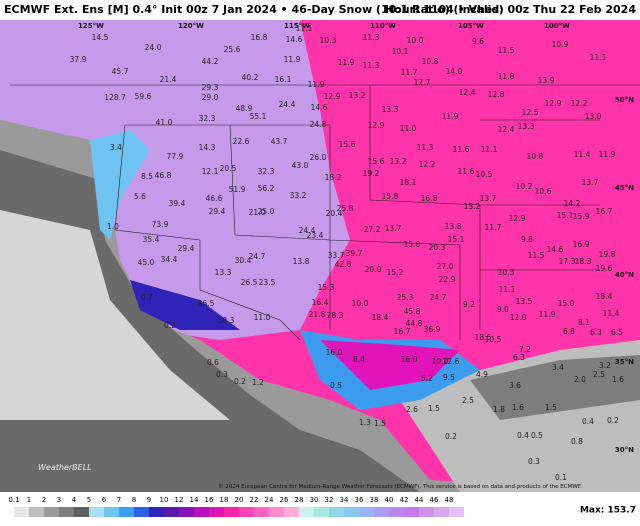 This screenshot has height=526, width=640. Describe the element at coordinates (543, 191) in the screenshot. I see `map-value: 10.6` at that location.